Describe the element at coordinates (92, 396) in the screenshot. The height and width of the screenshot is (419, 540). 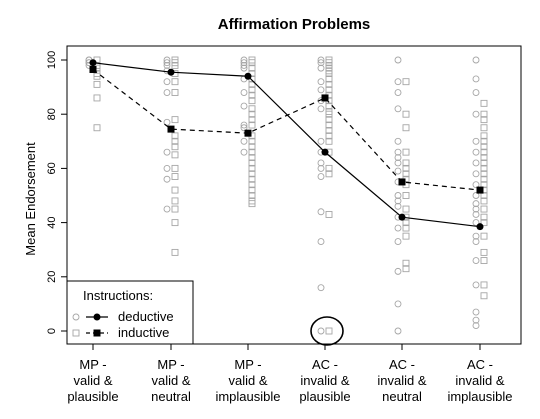
I see `x-tick-label: plausible` at that location.